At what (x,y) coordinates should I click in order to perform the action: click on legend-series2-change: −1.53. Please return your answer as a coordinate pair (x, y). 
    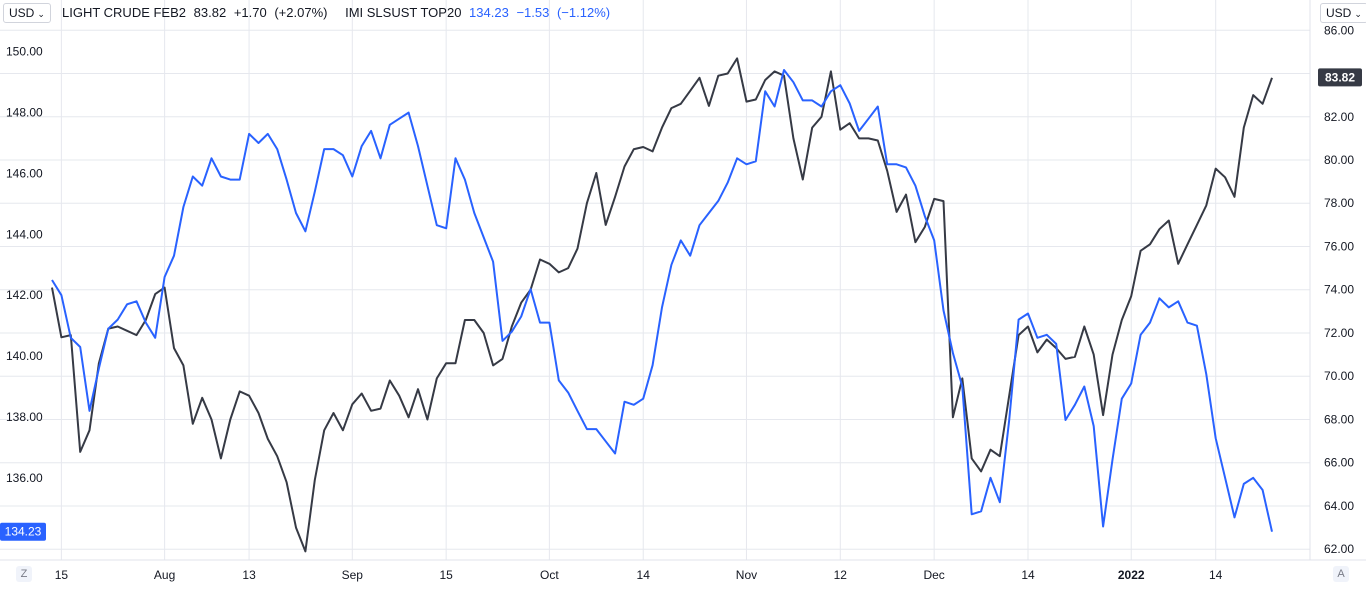
    Looking at the image, I should click on (533, 12).